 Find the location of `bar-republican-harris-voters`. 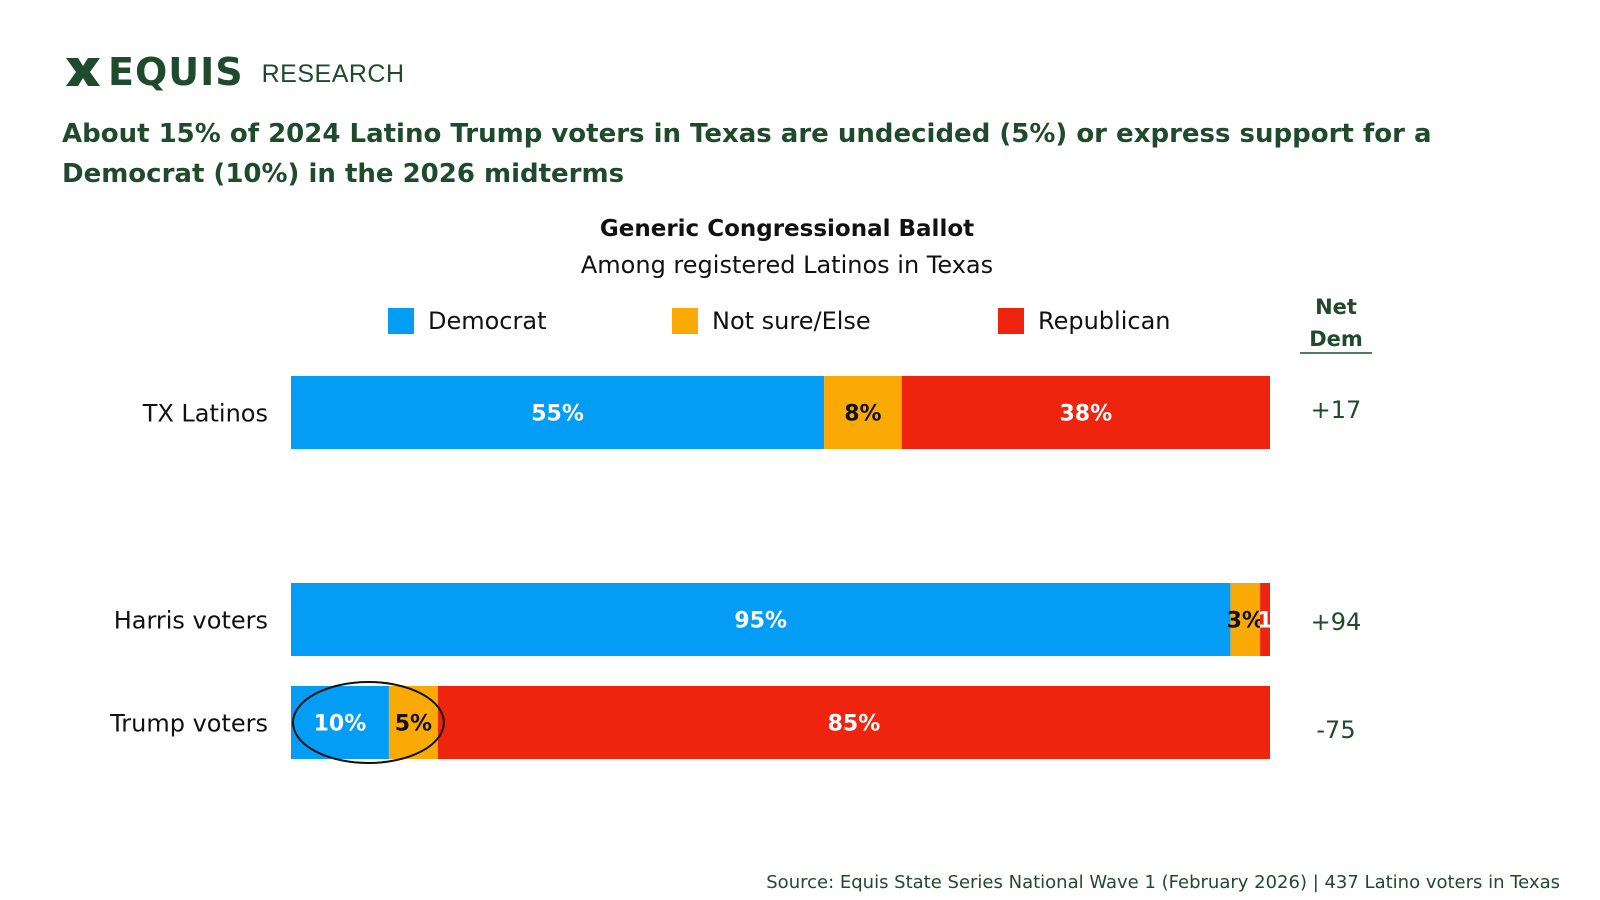

bar-republican-harris-voters is located at coordinates (1265, 619).